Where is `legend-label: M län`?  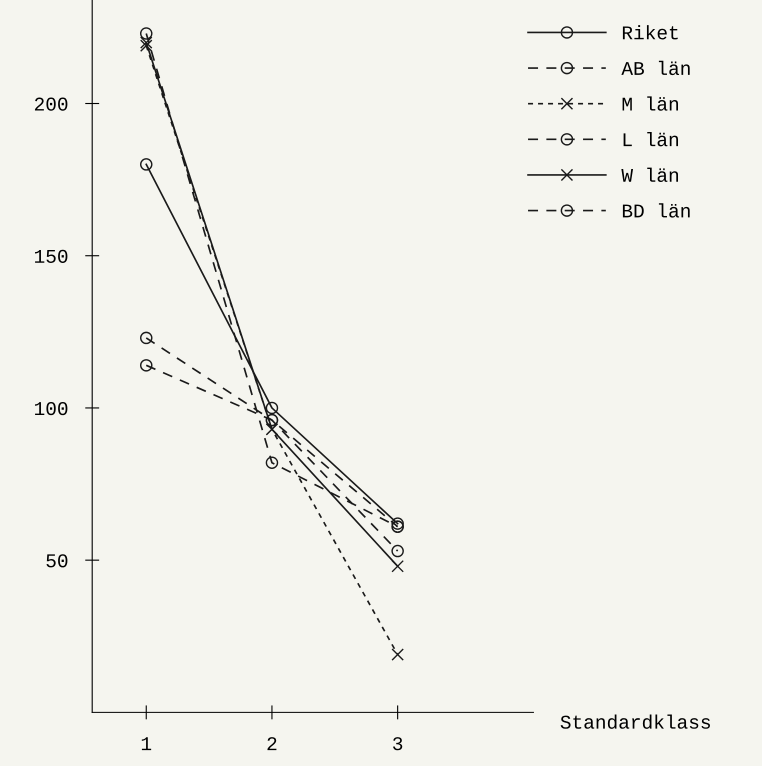
legend-label: M län is located at coordinates (650, 103).